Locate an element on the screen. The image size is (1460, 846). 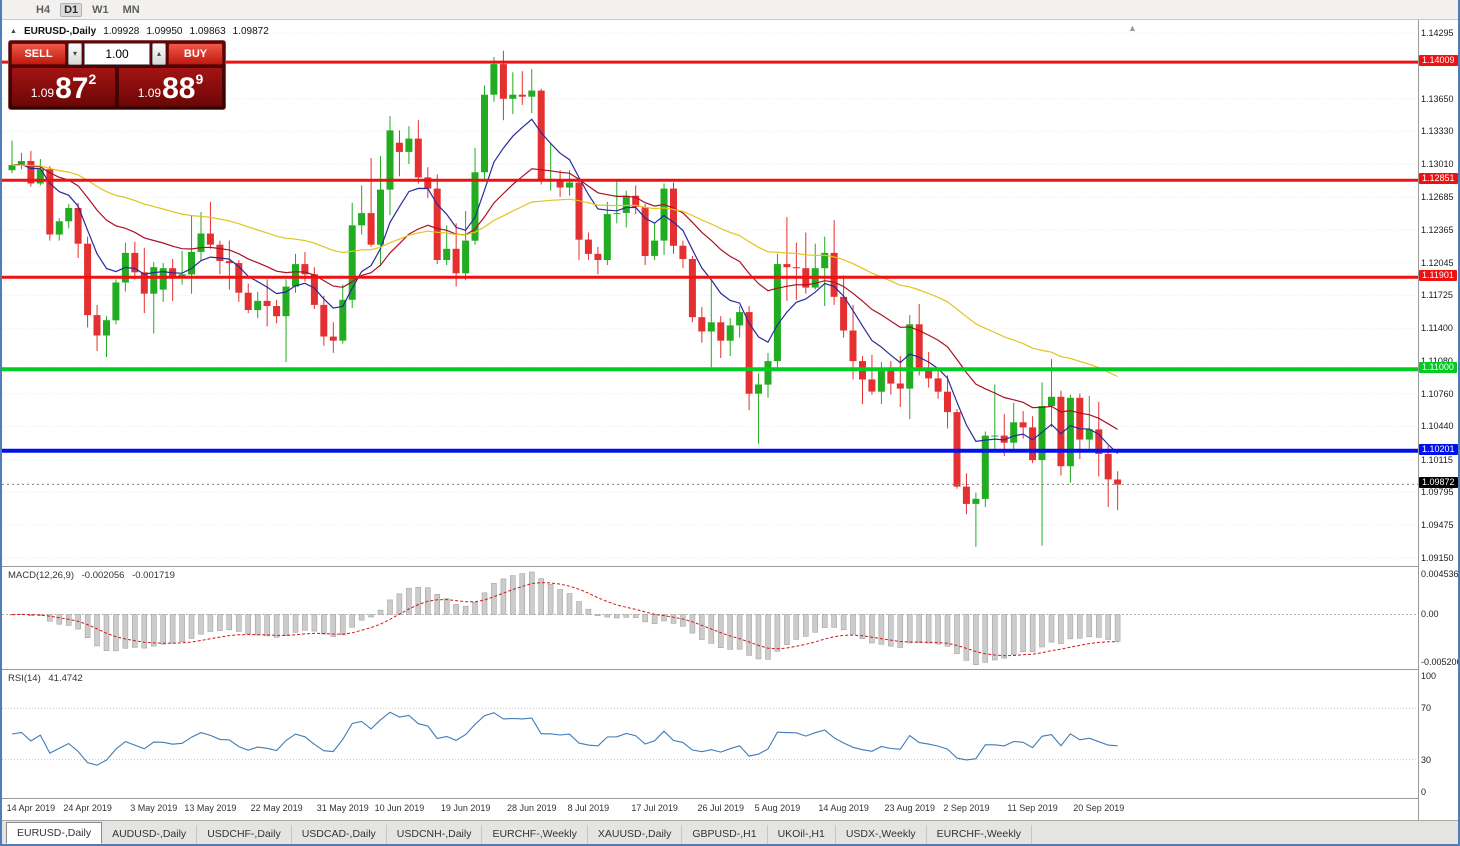
chart-tab-usdcnh-daily: USDCNH-,Daily is located at coordinates (435, 834).